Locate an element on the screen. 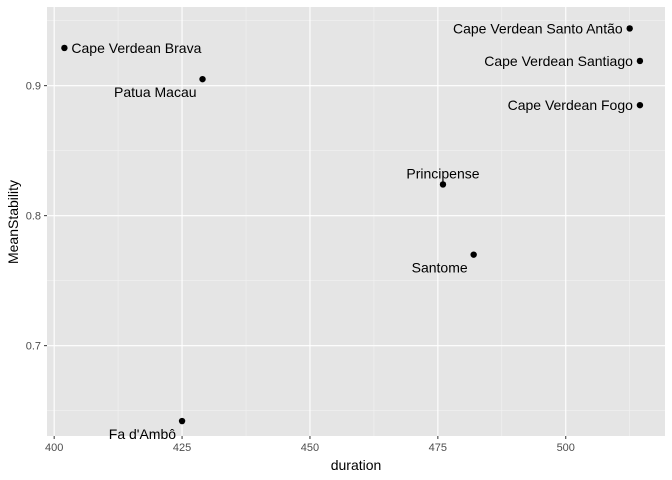 The image size is (672, 480). point-label: Cape Verdean Fogo is located at coordinates (571, 105).